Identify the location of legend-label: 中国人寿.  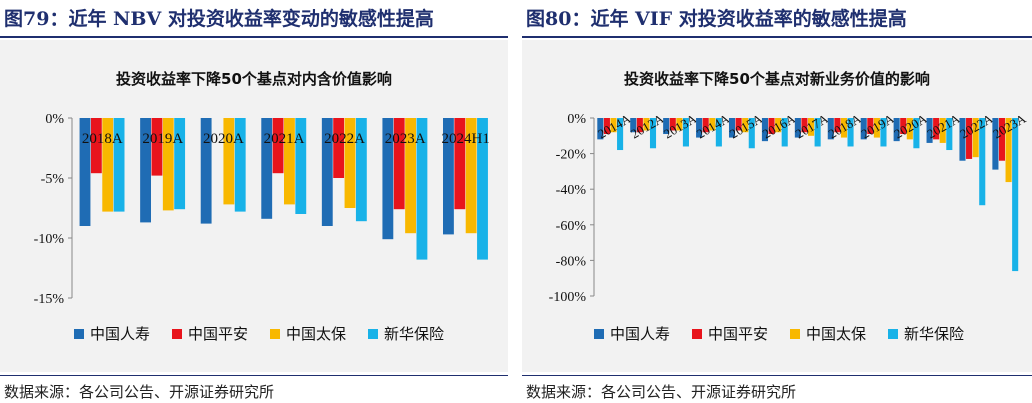
(120, 334).